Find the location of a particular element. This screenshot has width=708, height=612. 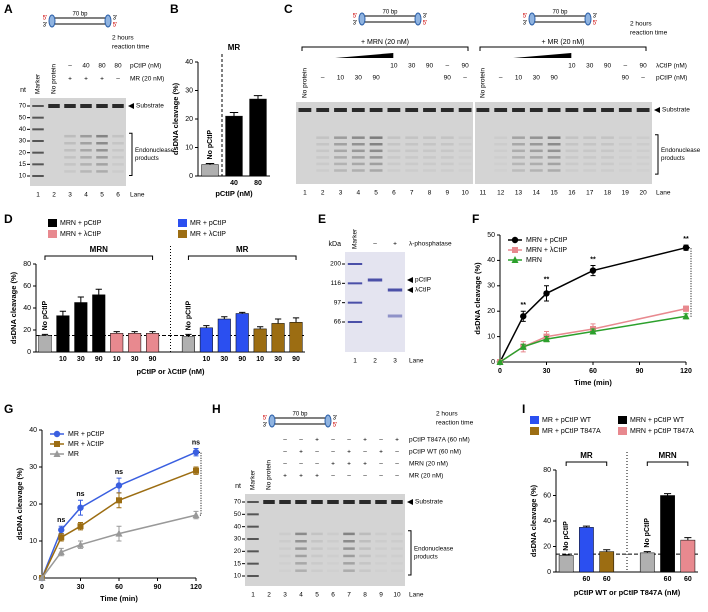

panel-letter: E is located at coordinates (322, 219).